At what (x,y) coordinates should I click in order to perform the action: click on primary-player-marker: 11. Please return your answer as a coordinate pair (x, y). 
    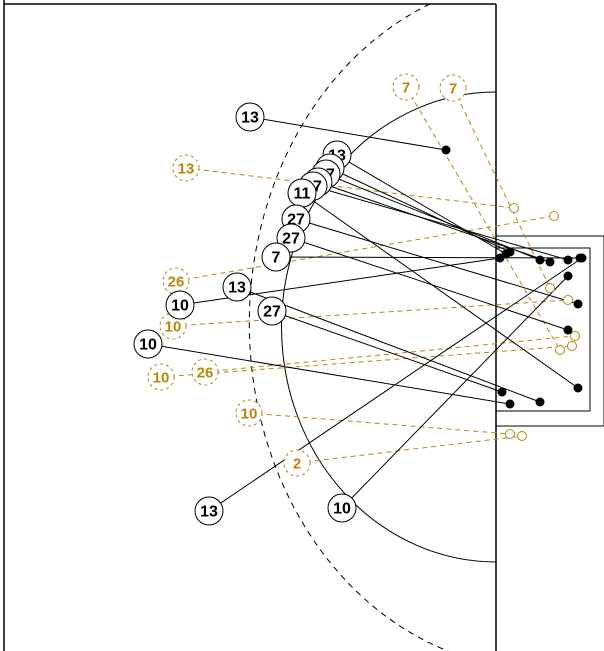
    Looking at the image, I should click on (302, 193).